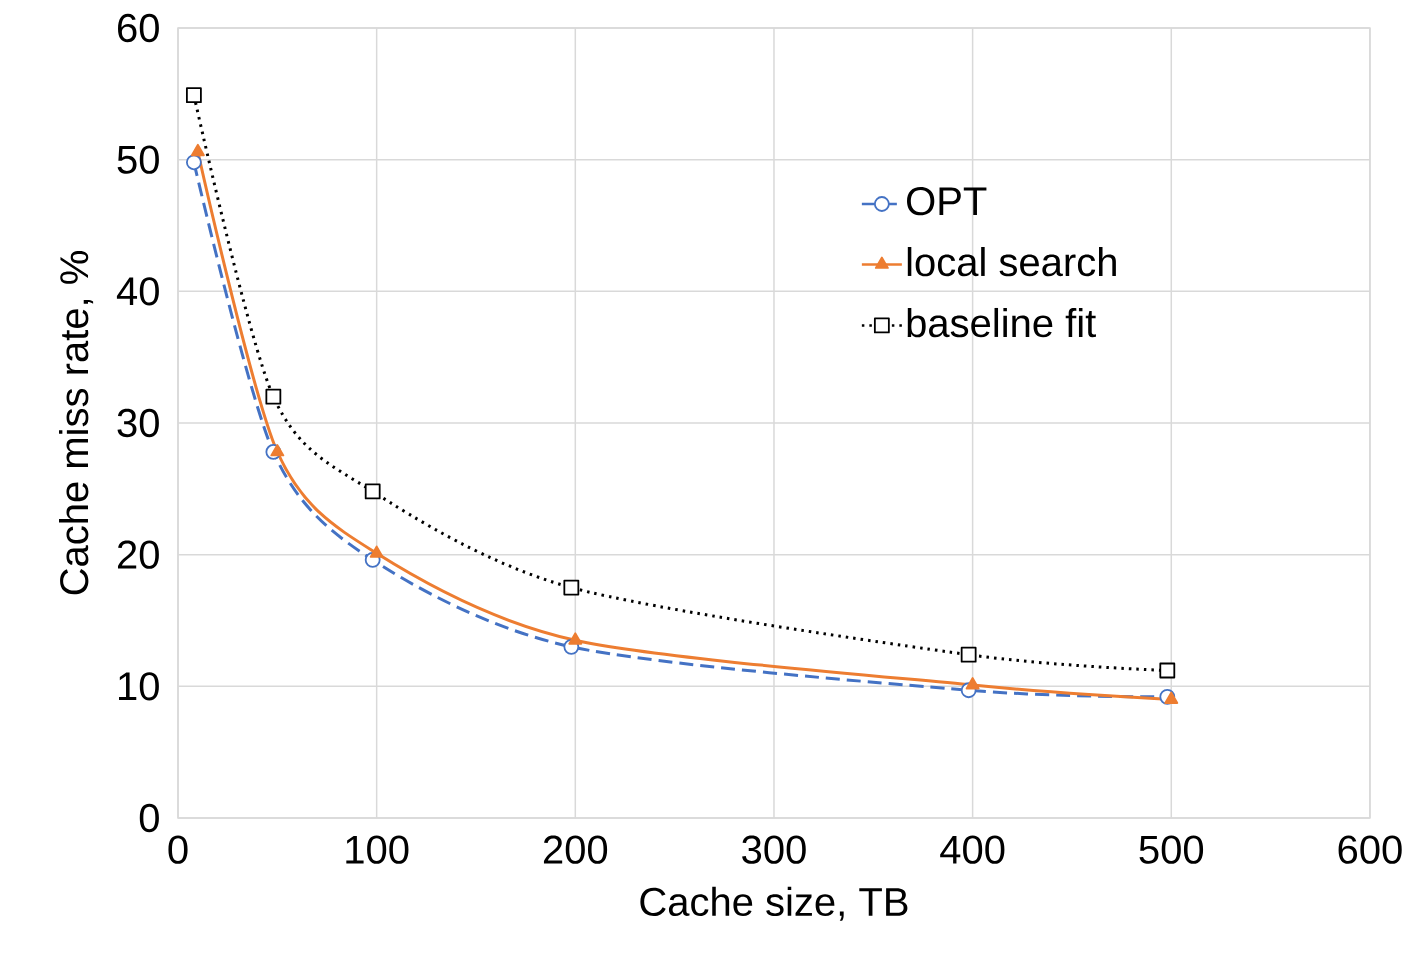 This screenshot has height=973, width=1419. What do you see at coordinates (178, 849) in the screenshot?
I see `x-tick-label: 0` at bounding box center [178, 849].